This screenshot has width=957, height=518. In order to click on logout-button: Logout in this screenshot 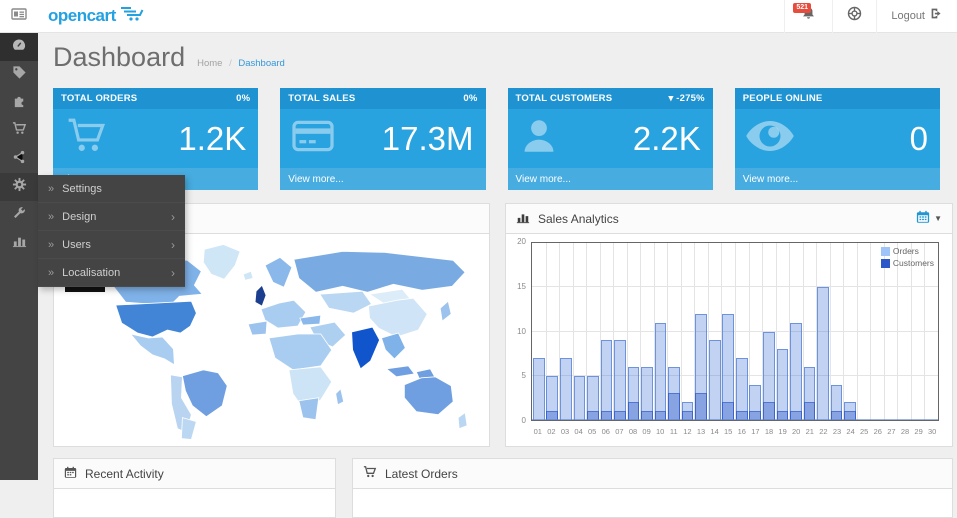, I will do `click(916, 16)`.